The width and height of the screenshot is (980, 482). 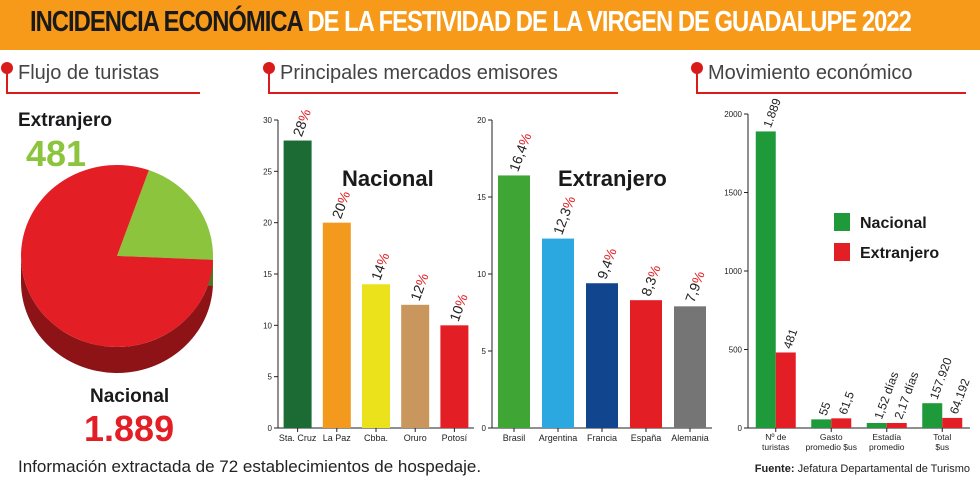 I want to click on pie-value-nacional: 1.889, so click(x=129, y=428).